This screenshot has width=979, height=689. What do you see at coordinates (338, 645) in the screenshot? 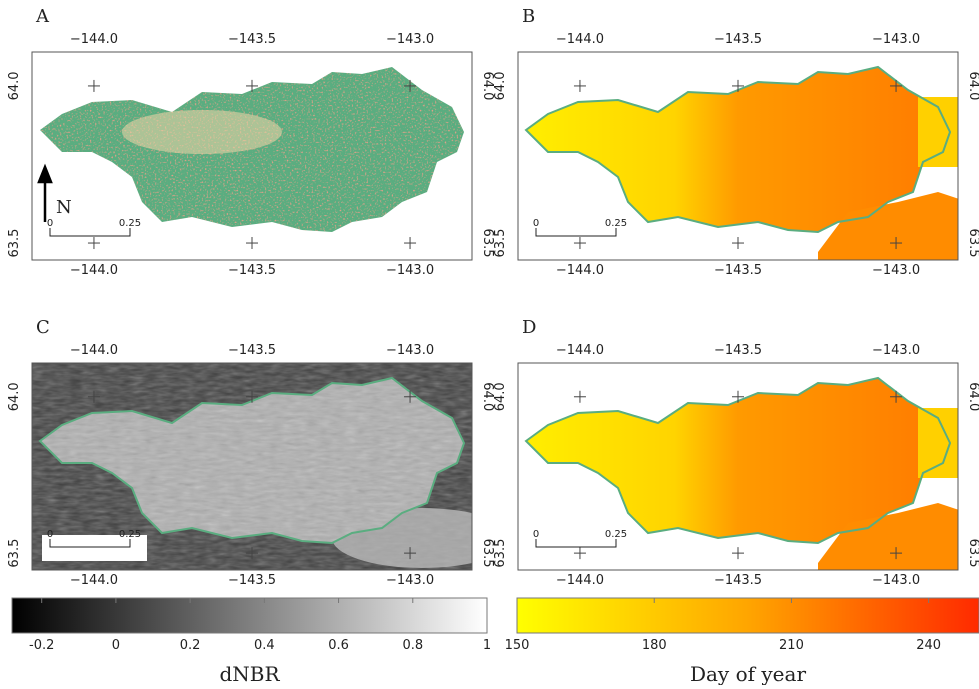
I see `colorbar-tick-label: 0.6` at bounding box center [338, 645].